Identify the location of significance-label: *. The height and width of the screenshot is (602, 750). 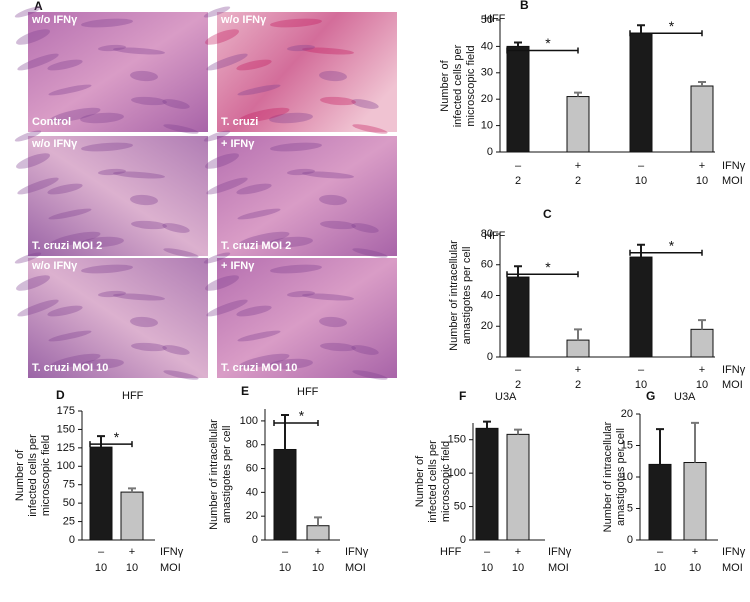
(672, 245).